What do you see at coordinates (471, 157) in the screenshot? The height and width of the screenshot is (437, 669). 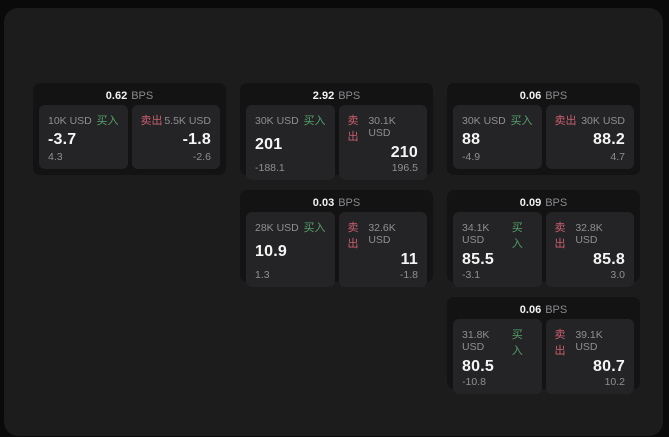 I see `buy-change: -4.9` at bounding box center [471, 157].